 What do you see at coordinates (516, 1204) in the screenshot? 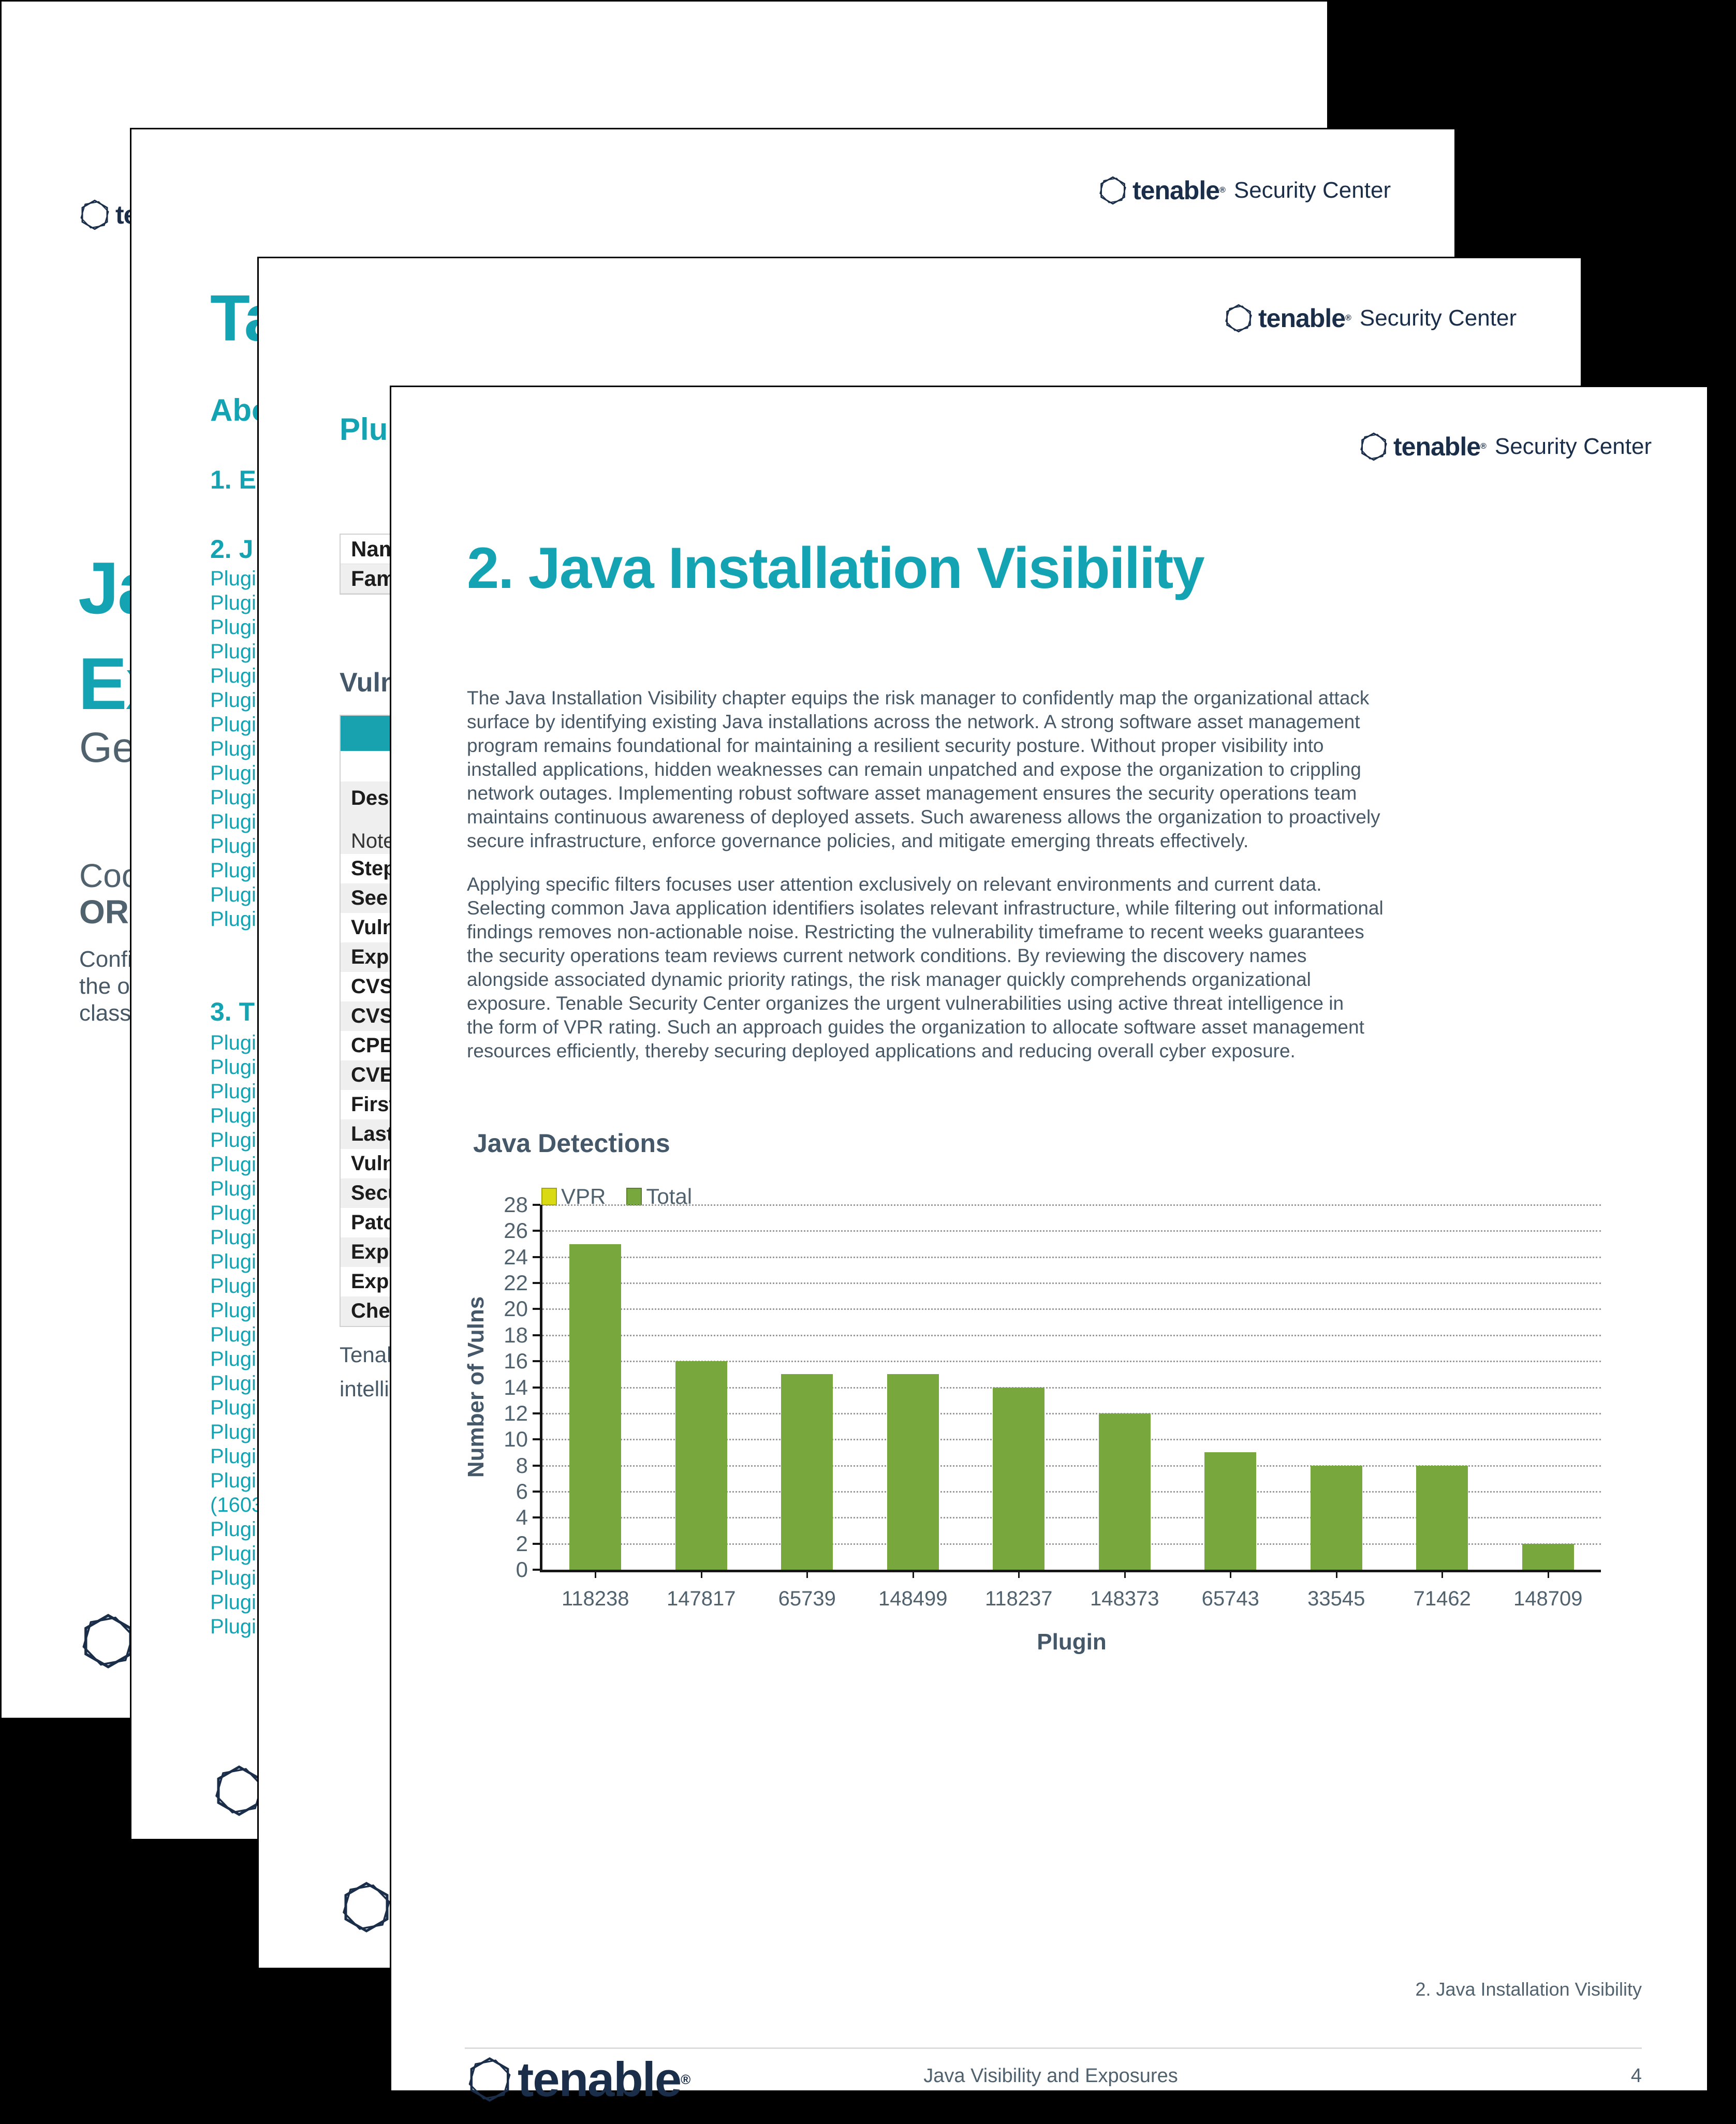
I see `y-axis-tick-label: 28` at bounding box center [516, 1204].